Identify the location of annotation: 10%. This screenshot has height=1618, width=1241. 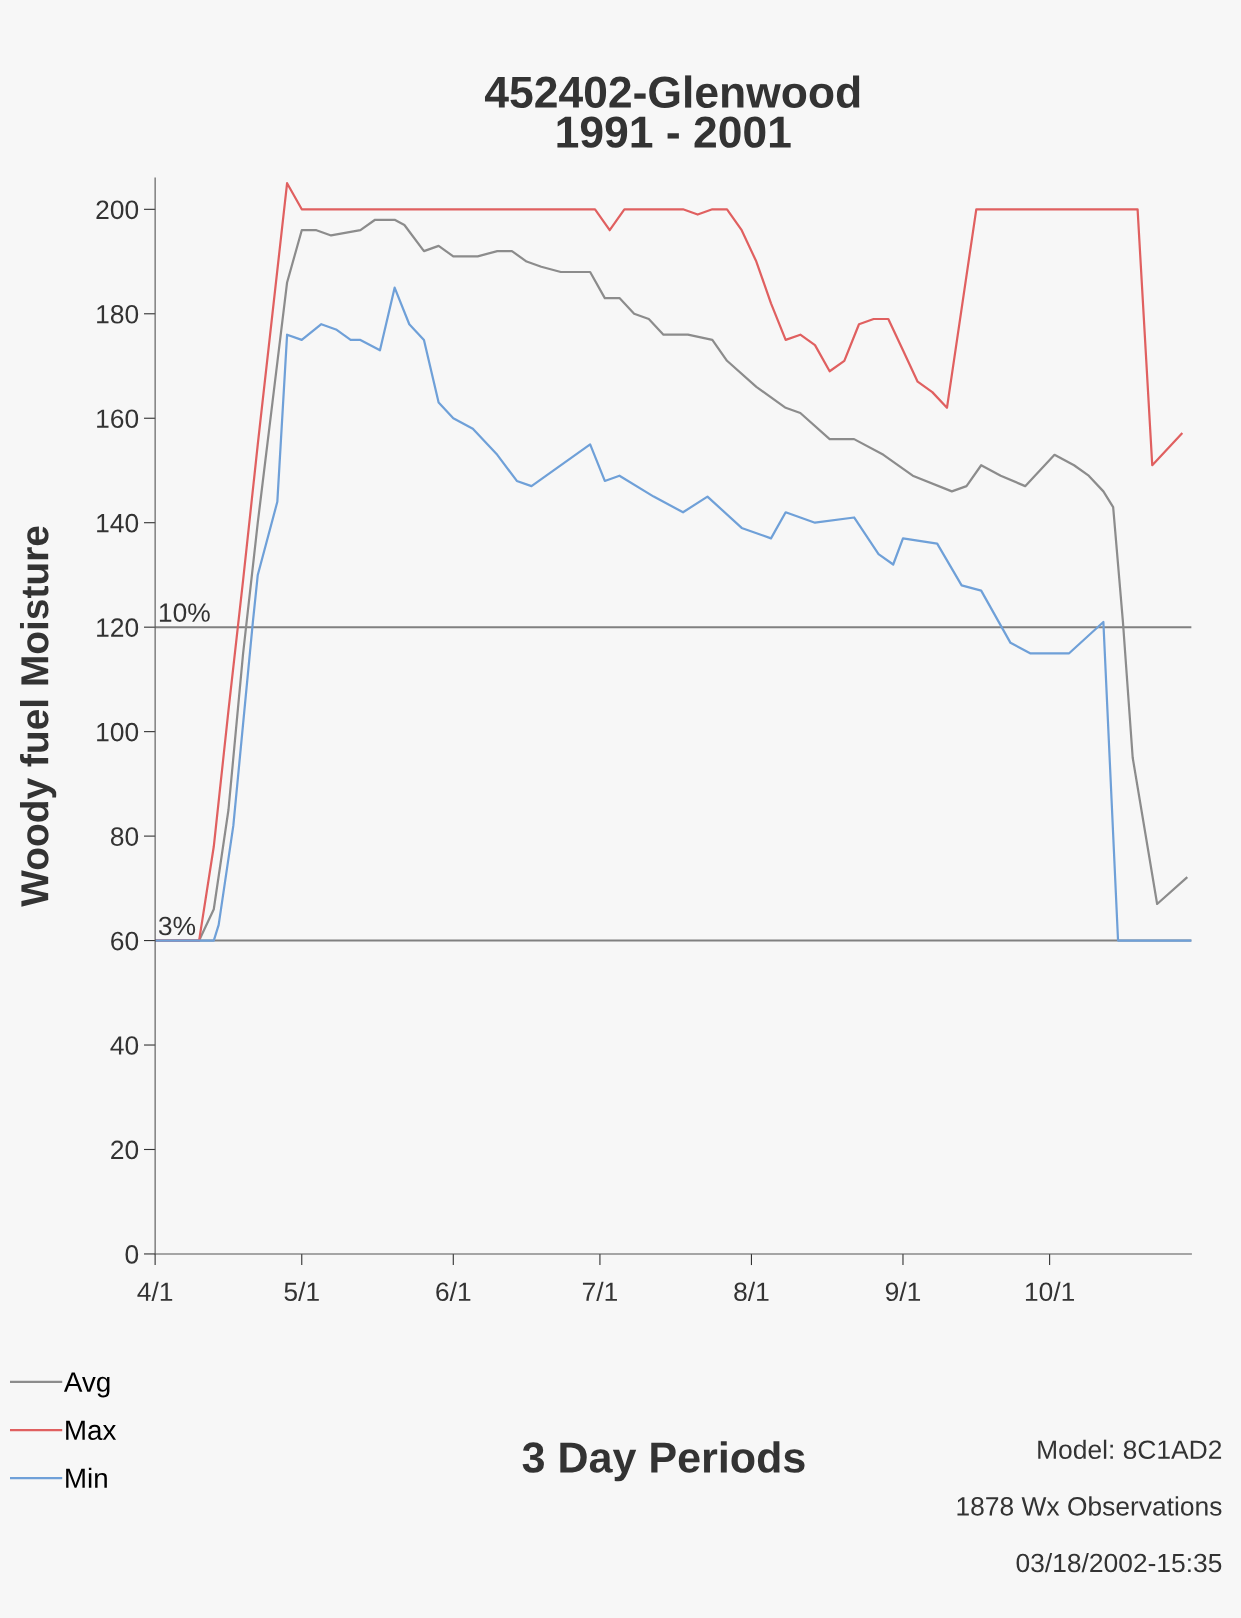
(184, 612).